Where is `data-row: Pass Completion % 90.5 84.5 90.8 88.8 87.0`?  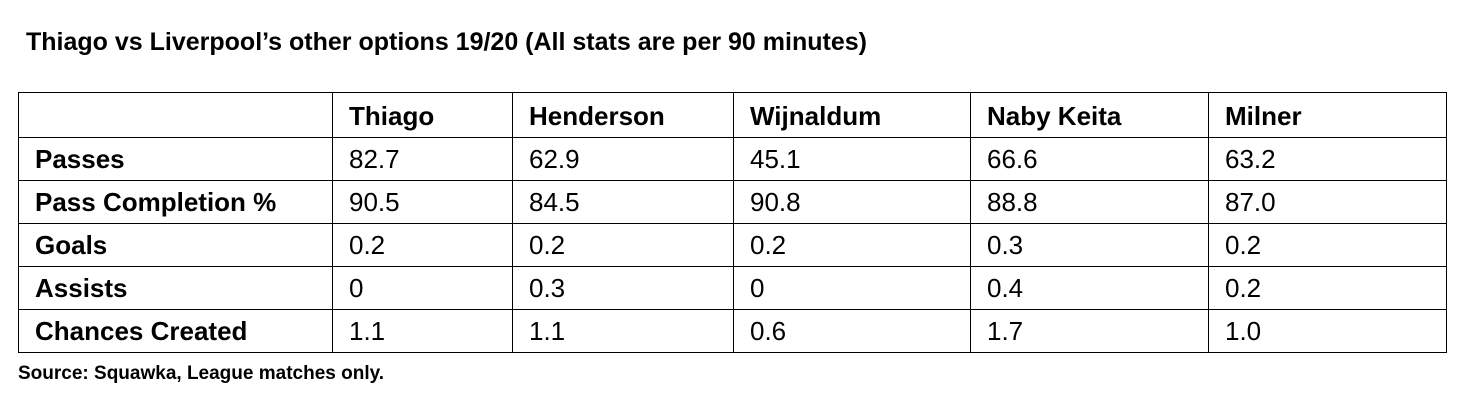 data-row: Pass Completion % 90.5 84.5 90.8 88.8 87.0 is located at coordinates (732, 202).